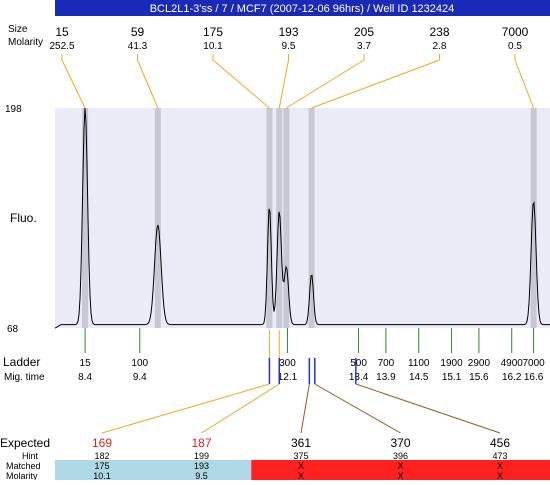 This screenshot has width=550, height=485. Describe the element at coordinates (534, 377) in the screenshot. I see `ladder-mig-7000: 16.6` at that location.